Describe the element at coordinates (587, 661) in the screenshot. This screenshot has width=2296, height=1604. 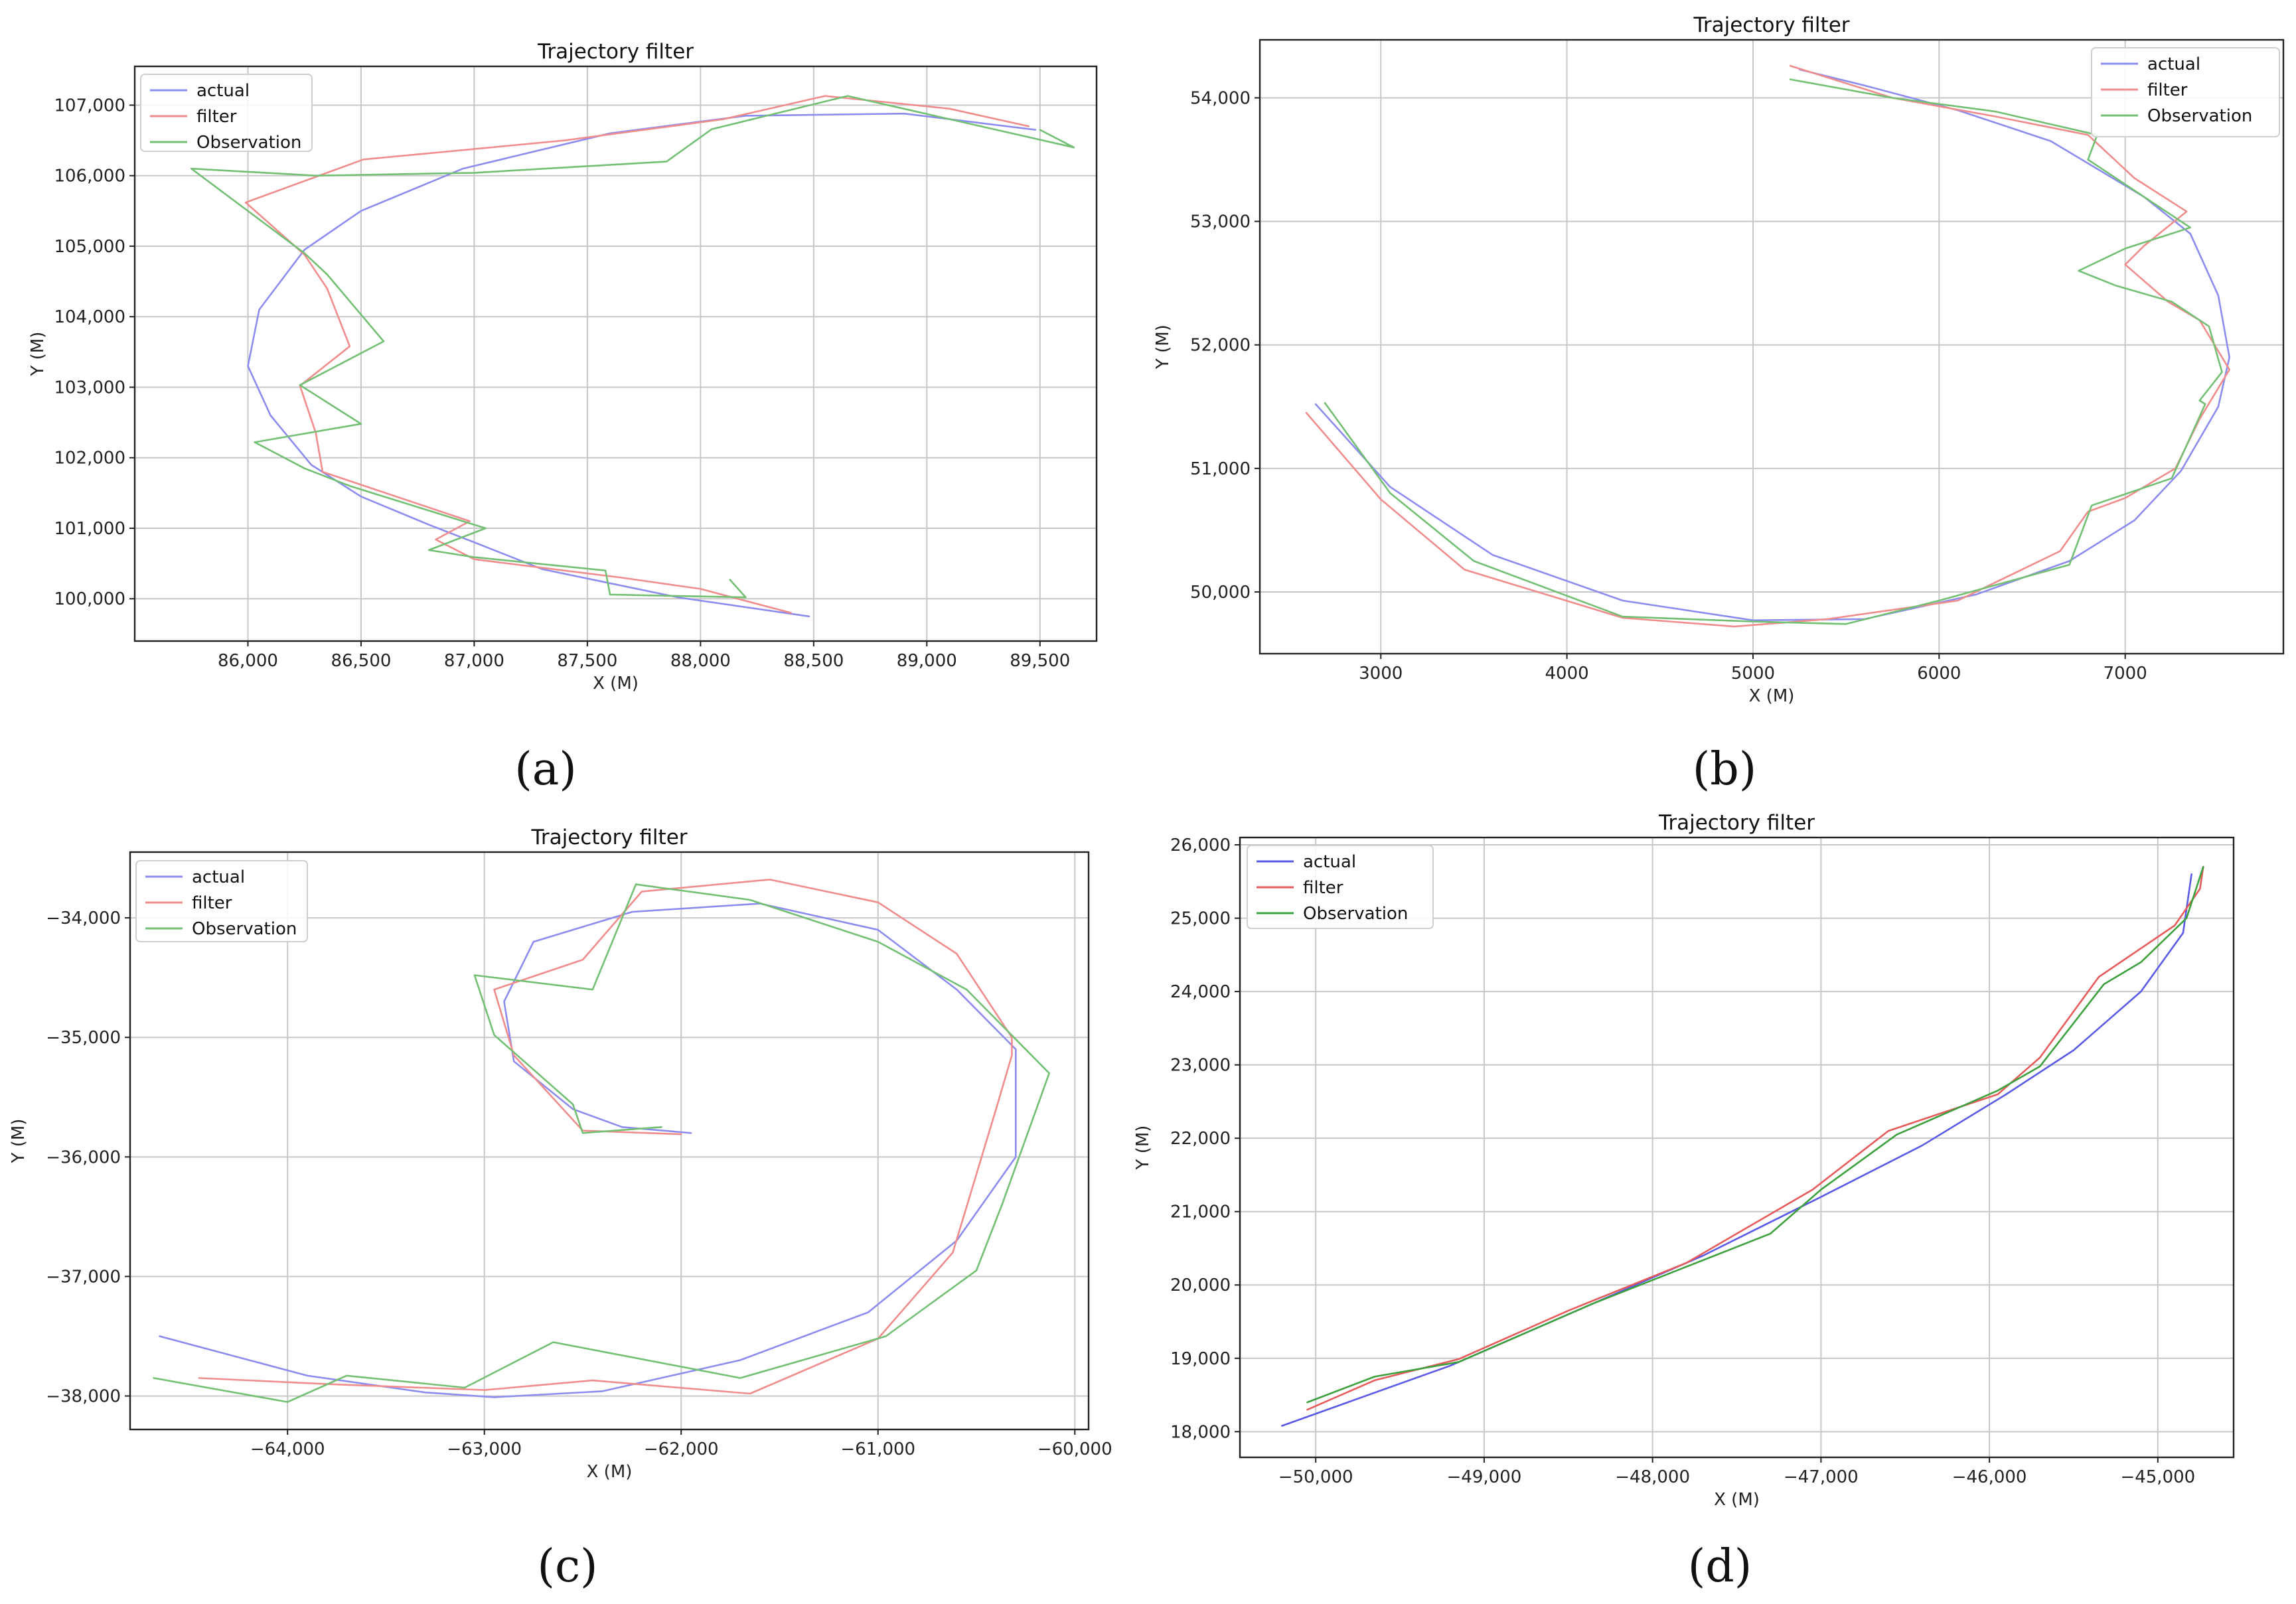
I see `x-tick-label: 87,500` at that location.